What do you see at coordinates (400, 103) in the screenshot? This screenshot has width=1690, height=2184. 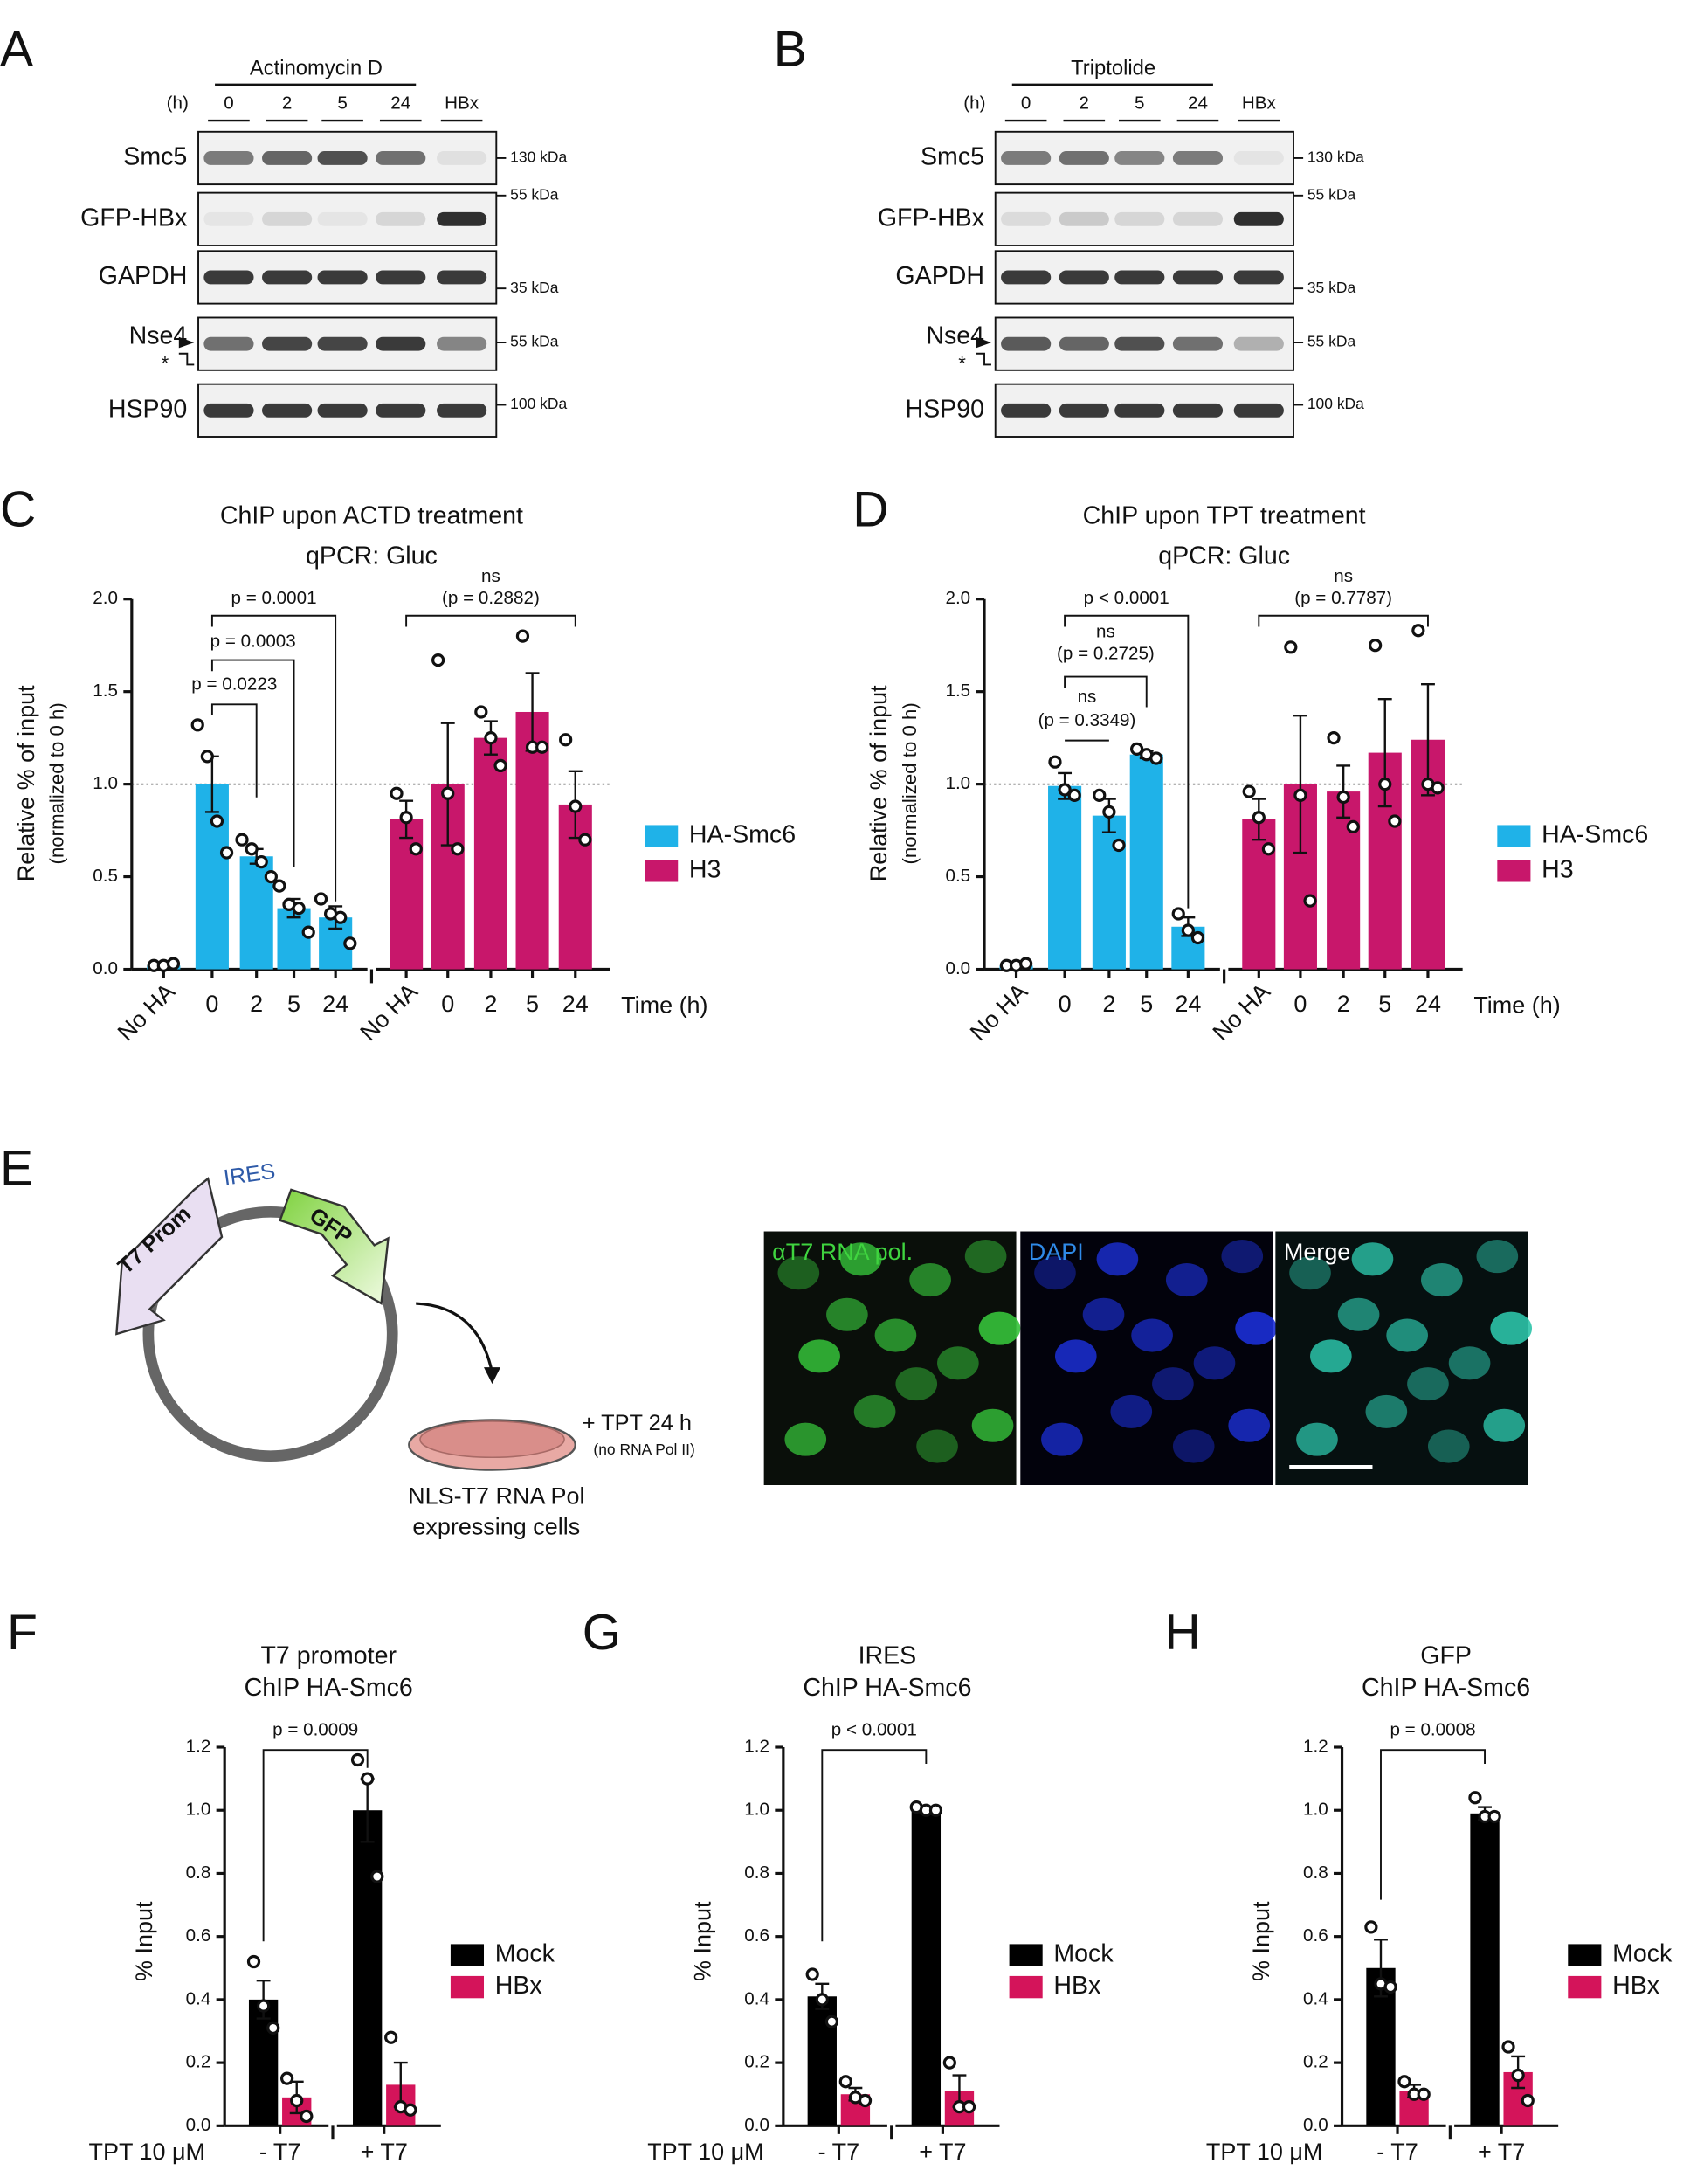 I see `lane-label: 24` at bounding box center [400, 103].